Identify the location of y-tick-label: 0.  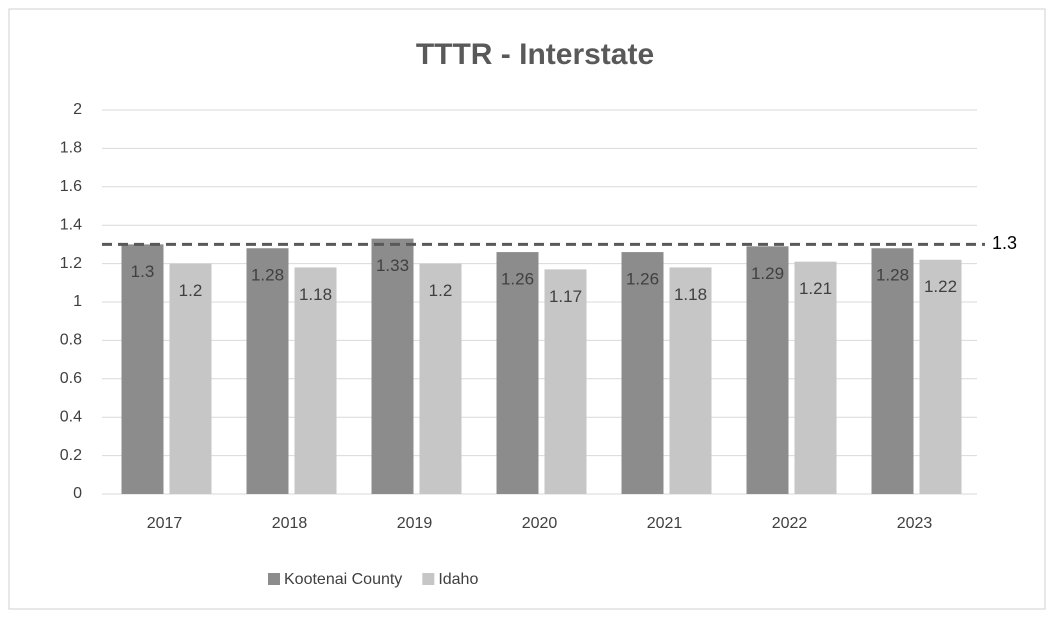
(77, 493).